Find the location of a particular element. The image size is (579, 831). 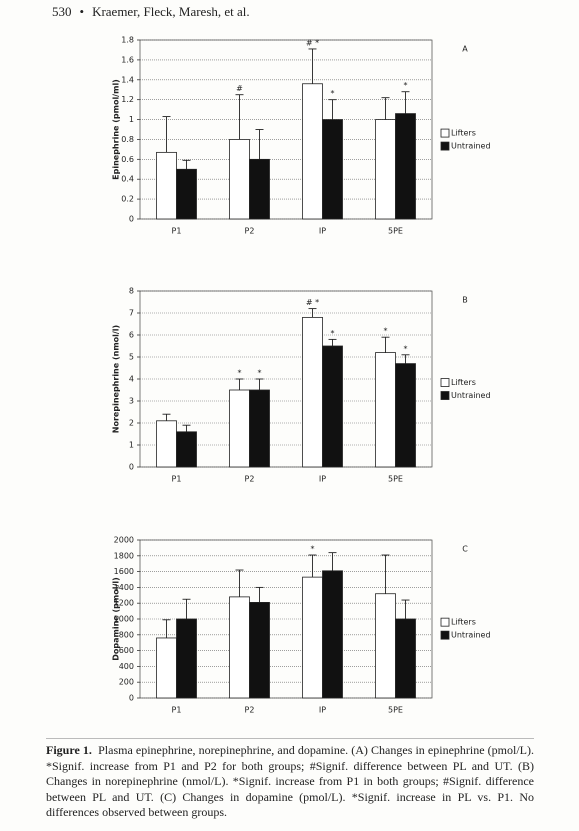

y-tick-label: 0.8 is located at coordinates (127, 139).